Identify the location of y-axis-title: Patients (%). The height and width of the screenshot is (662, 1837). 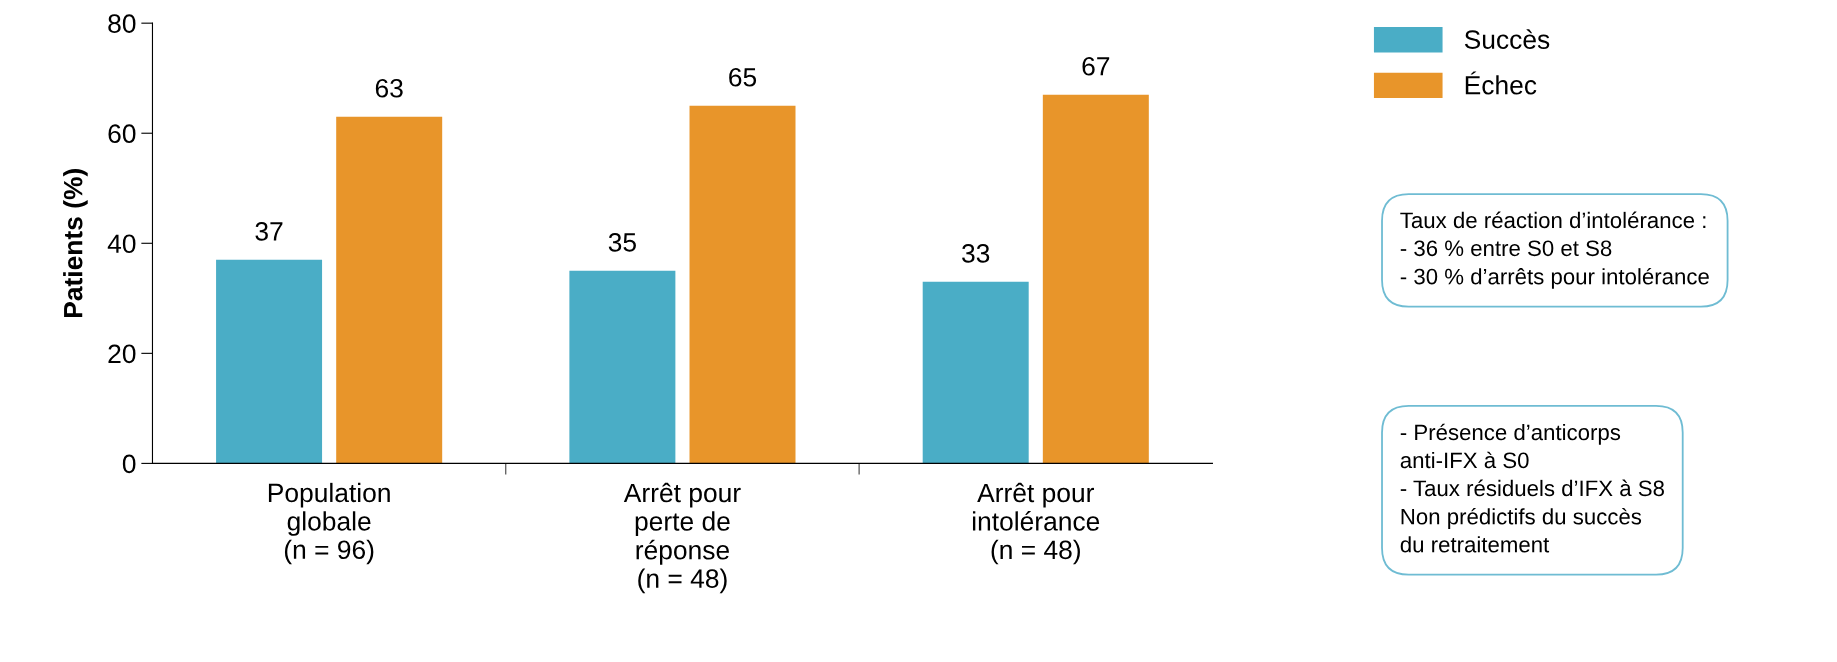
(75, 243).